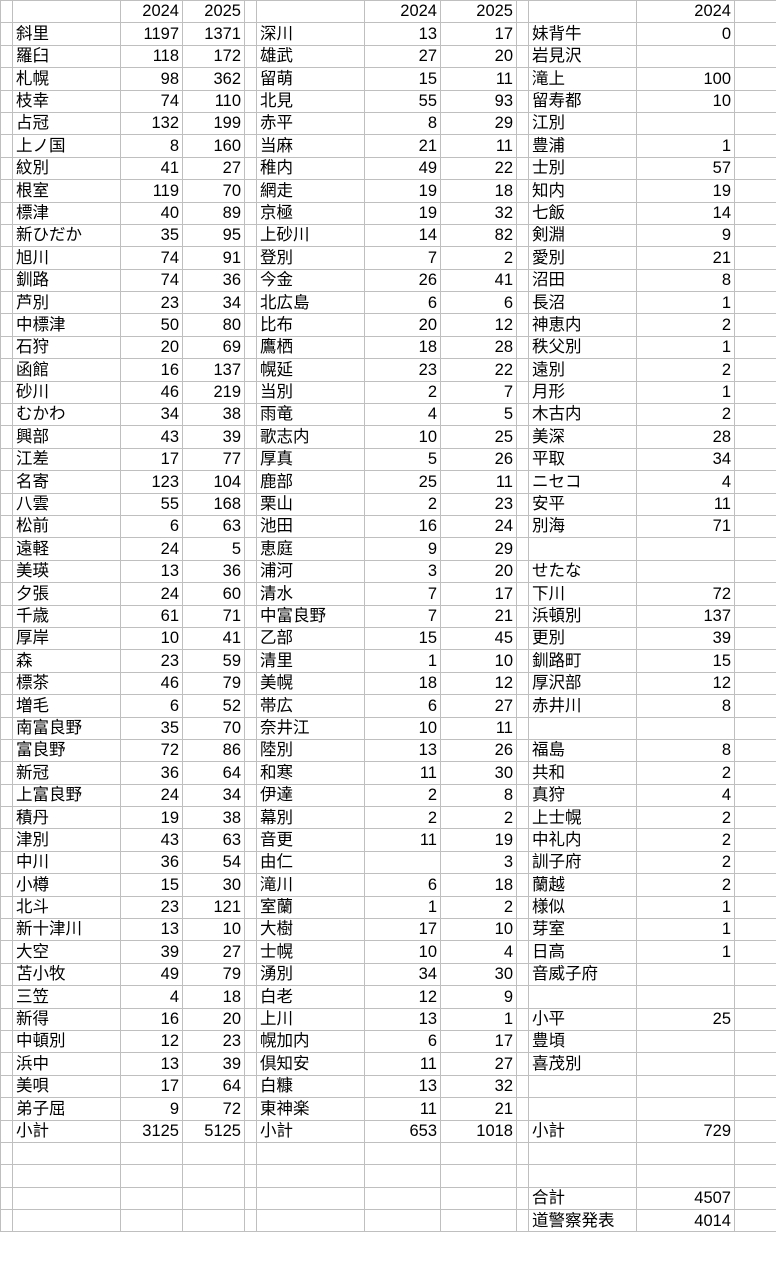 The height and width of the screenshot is (1276, 776). Describe the element at coordinates (310, 347) in the screenshot. I see `block2-name-cell: 鷹栖` at that location.